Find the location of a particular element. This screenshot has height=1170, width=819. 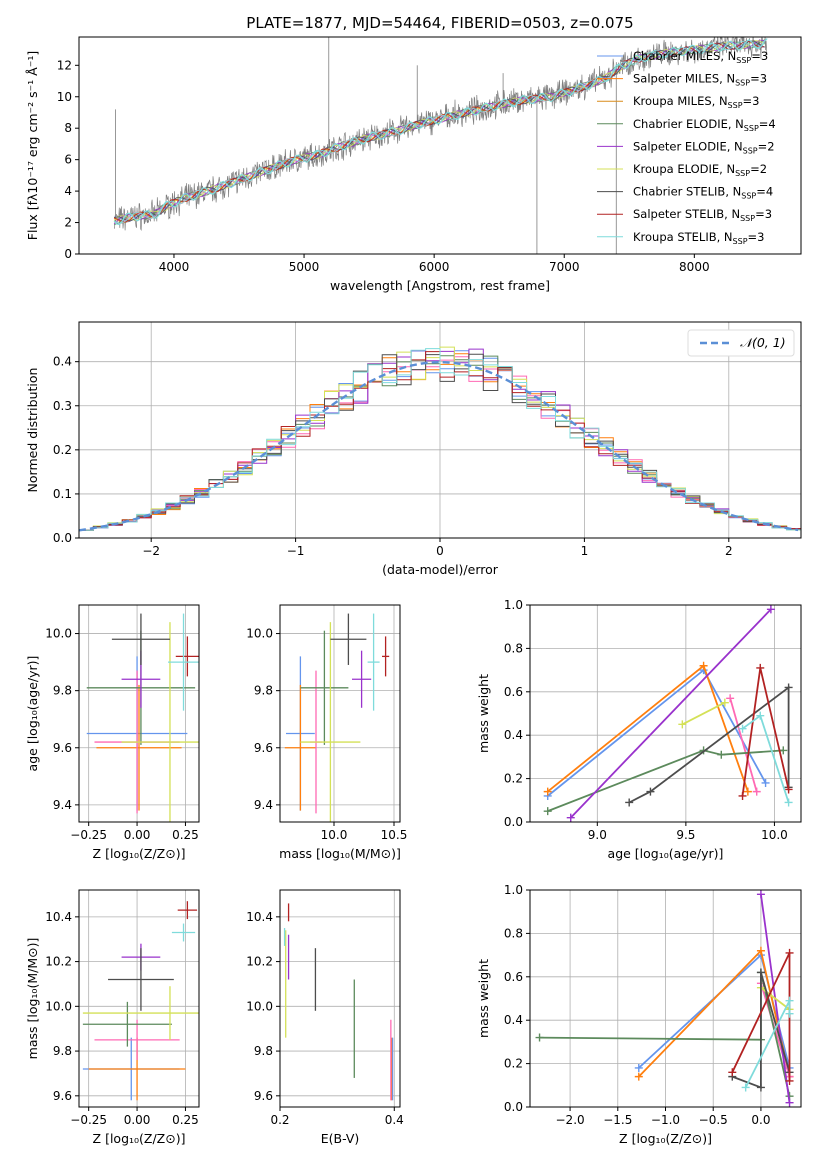

y-tick-label: 0.6 is located at coordinates (513, 977).